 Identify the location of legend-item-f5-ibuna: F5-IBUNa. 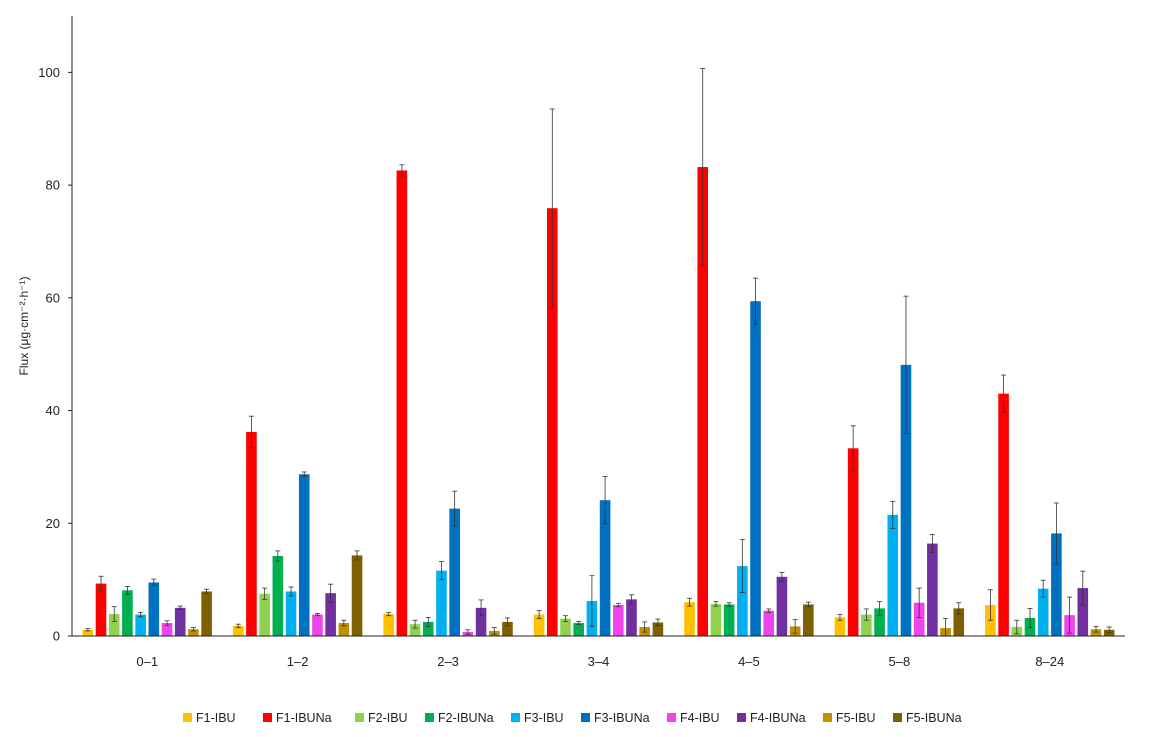
(927, 718).